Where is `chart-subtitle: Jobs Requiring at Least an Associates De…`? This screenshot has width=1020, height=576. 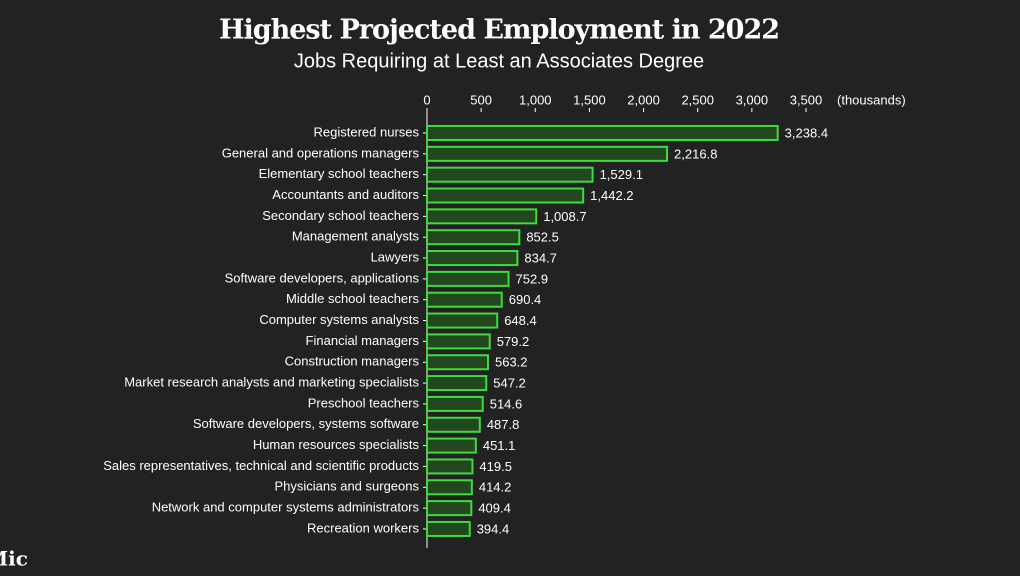
chart-subtitle: Jobs Requiring at Least an Associates De… is located at coordinates (499, 61).